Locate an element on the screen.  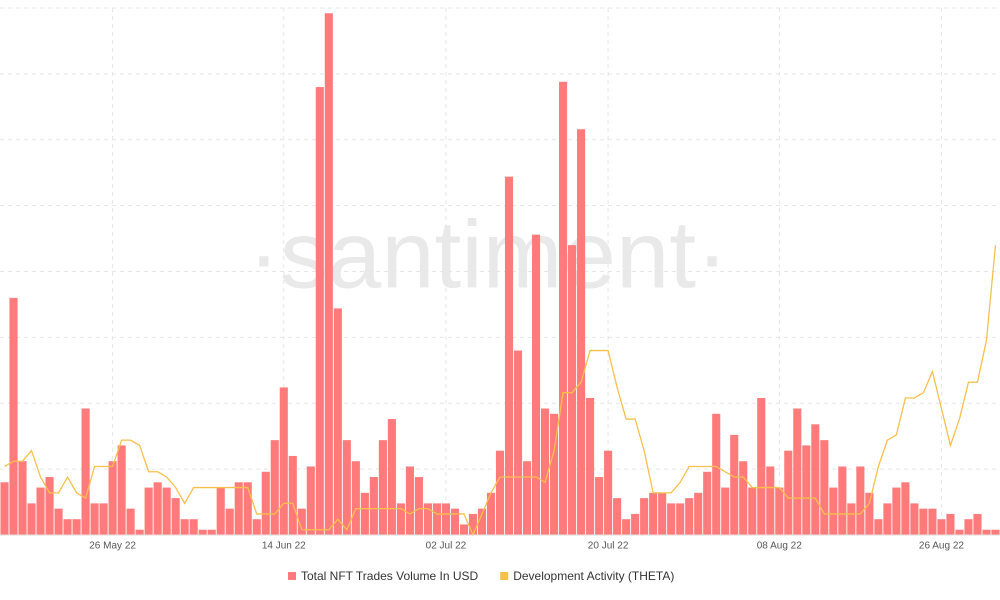
x-tick-label: 20 Jul 22 is located at coordinates (608, 546).